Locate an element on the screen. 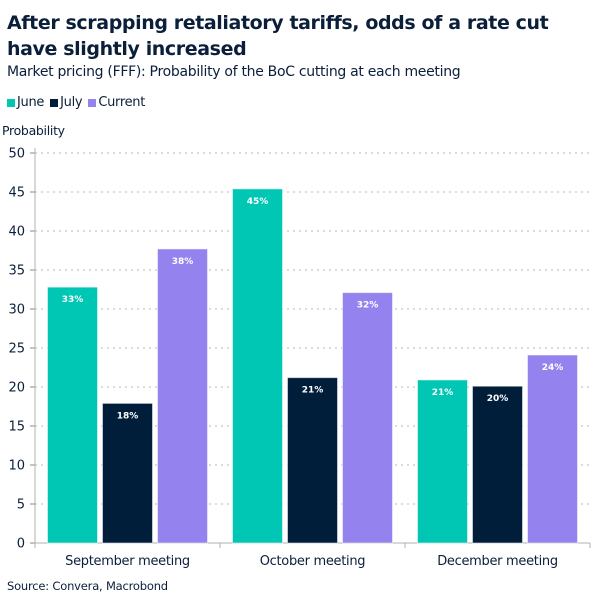 The height and width of the screenshot is (606, 606). y-tick-label: 30 is located at coordinates (16, 310).